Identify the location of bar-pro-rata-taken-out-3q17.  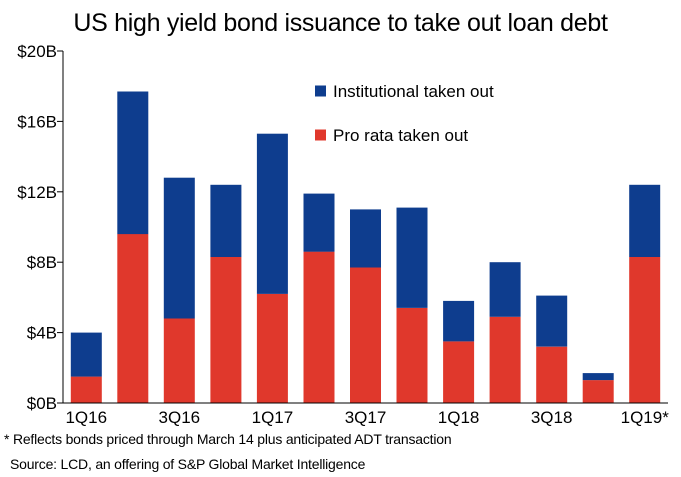
(365, 335).